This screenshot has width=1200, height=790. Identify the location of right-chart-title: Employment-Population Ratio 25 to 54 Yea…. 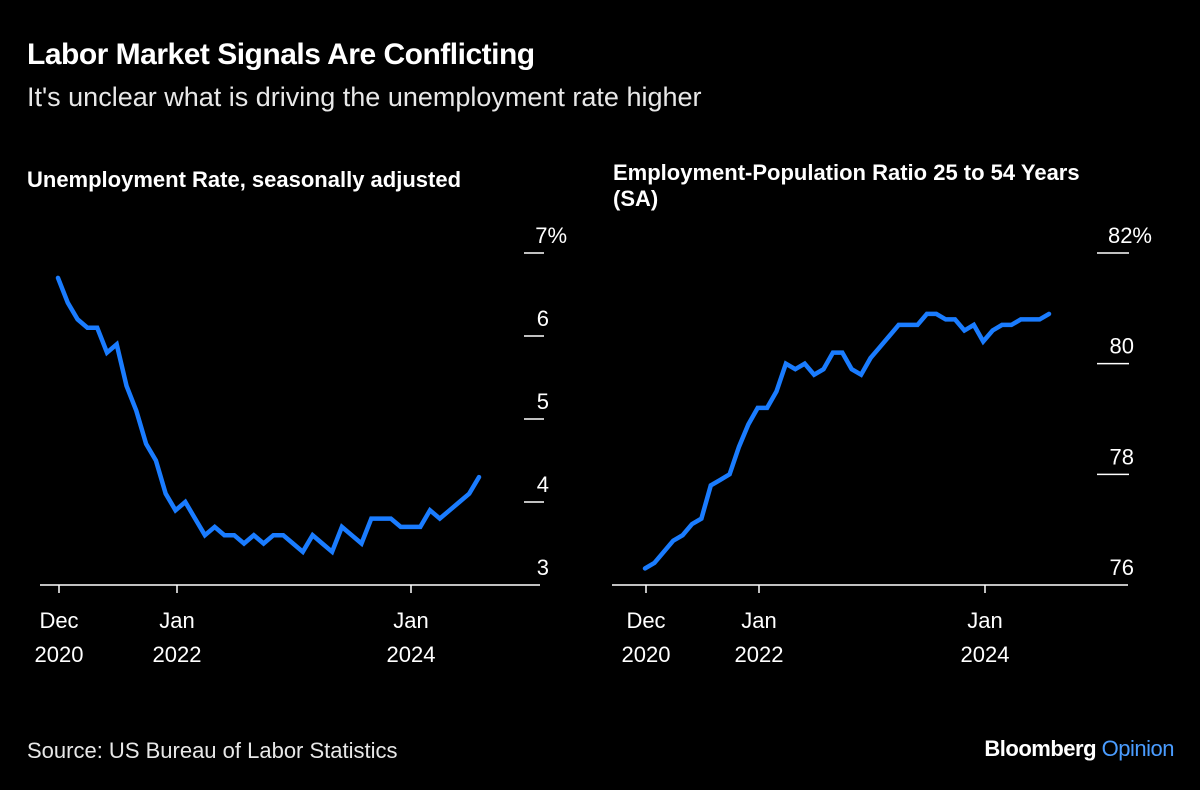
(846, 185).